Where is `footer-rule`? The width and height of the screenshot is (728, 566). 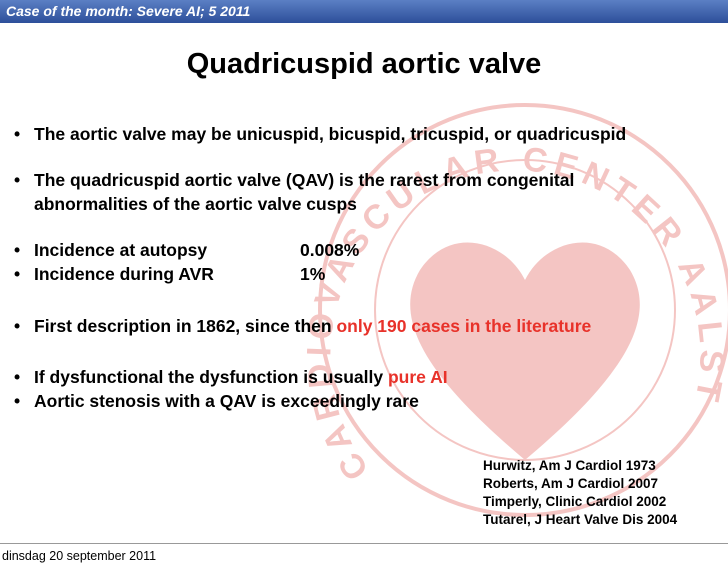 footer-rule is located at coordinates (364, 543).